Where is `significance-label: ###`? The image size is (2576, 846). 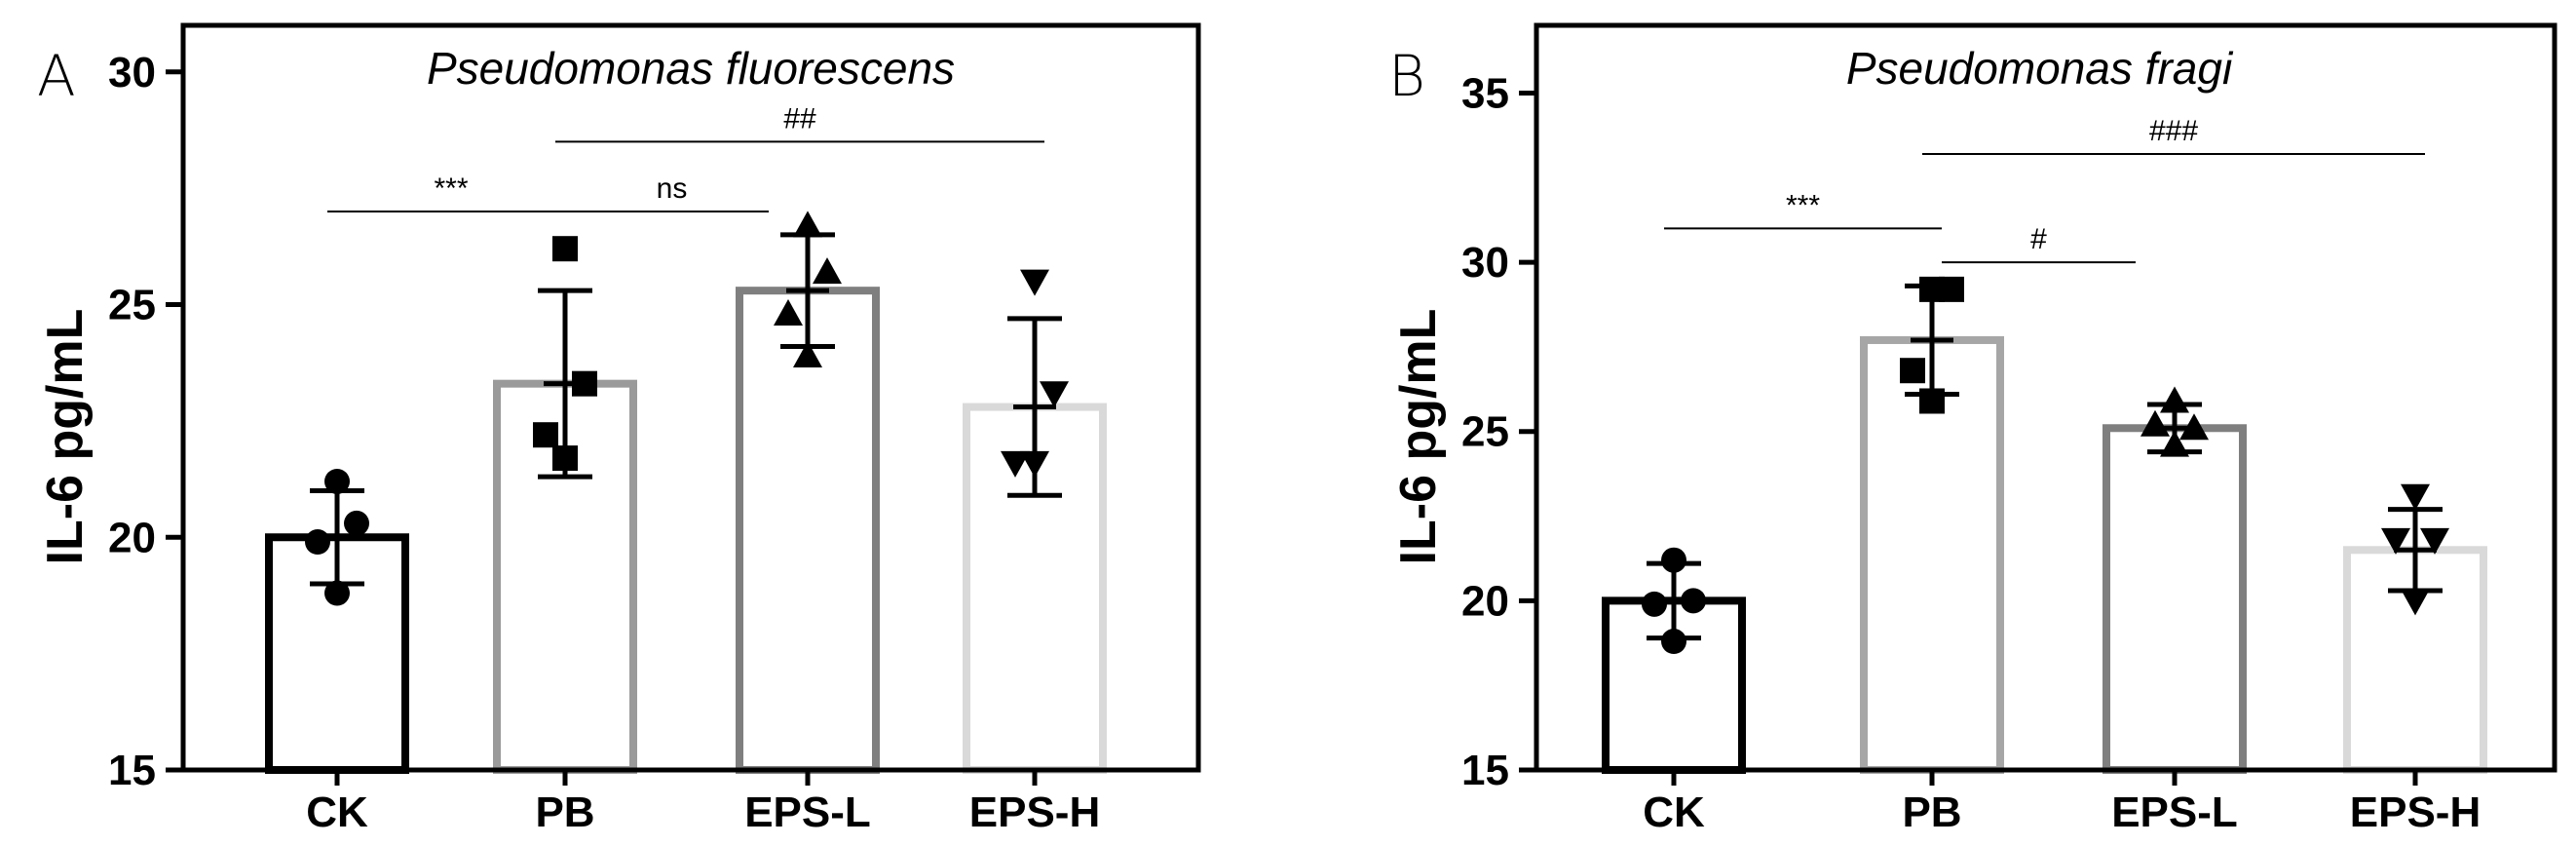 significance-label: ### is located at coordinates (2173, 131).